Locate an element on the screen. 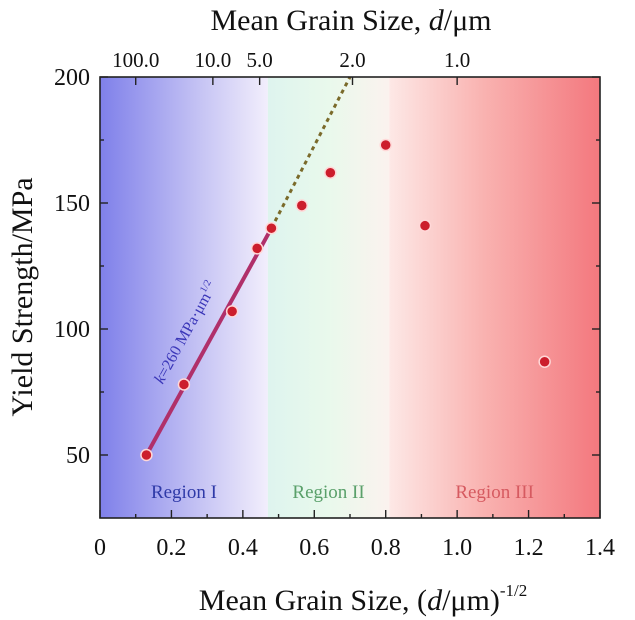  x-tick-label: 1.4 is located at coordinates (600, 548).